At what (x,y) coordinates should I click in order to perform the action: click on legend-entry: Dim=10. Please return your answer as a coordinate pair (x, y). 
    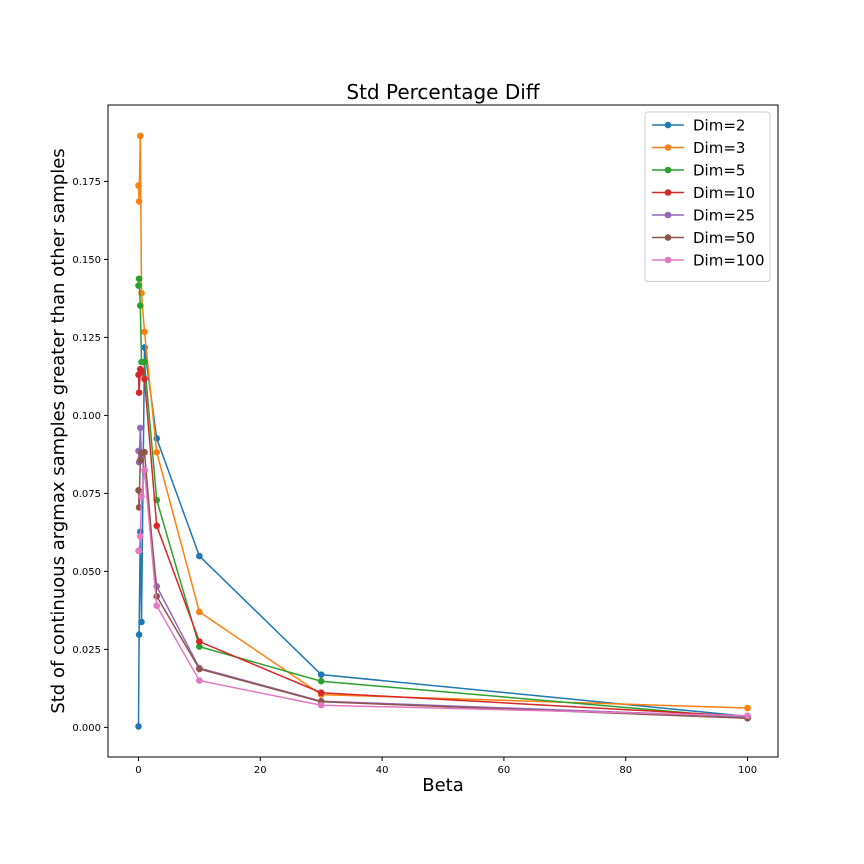
    Looking at the image, I should click on (703, 193).